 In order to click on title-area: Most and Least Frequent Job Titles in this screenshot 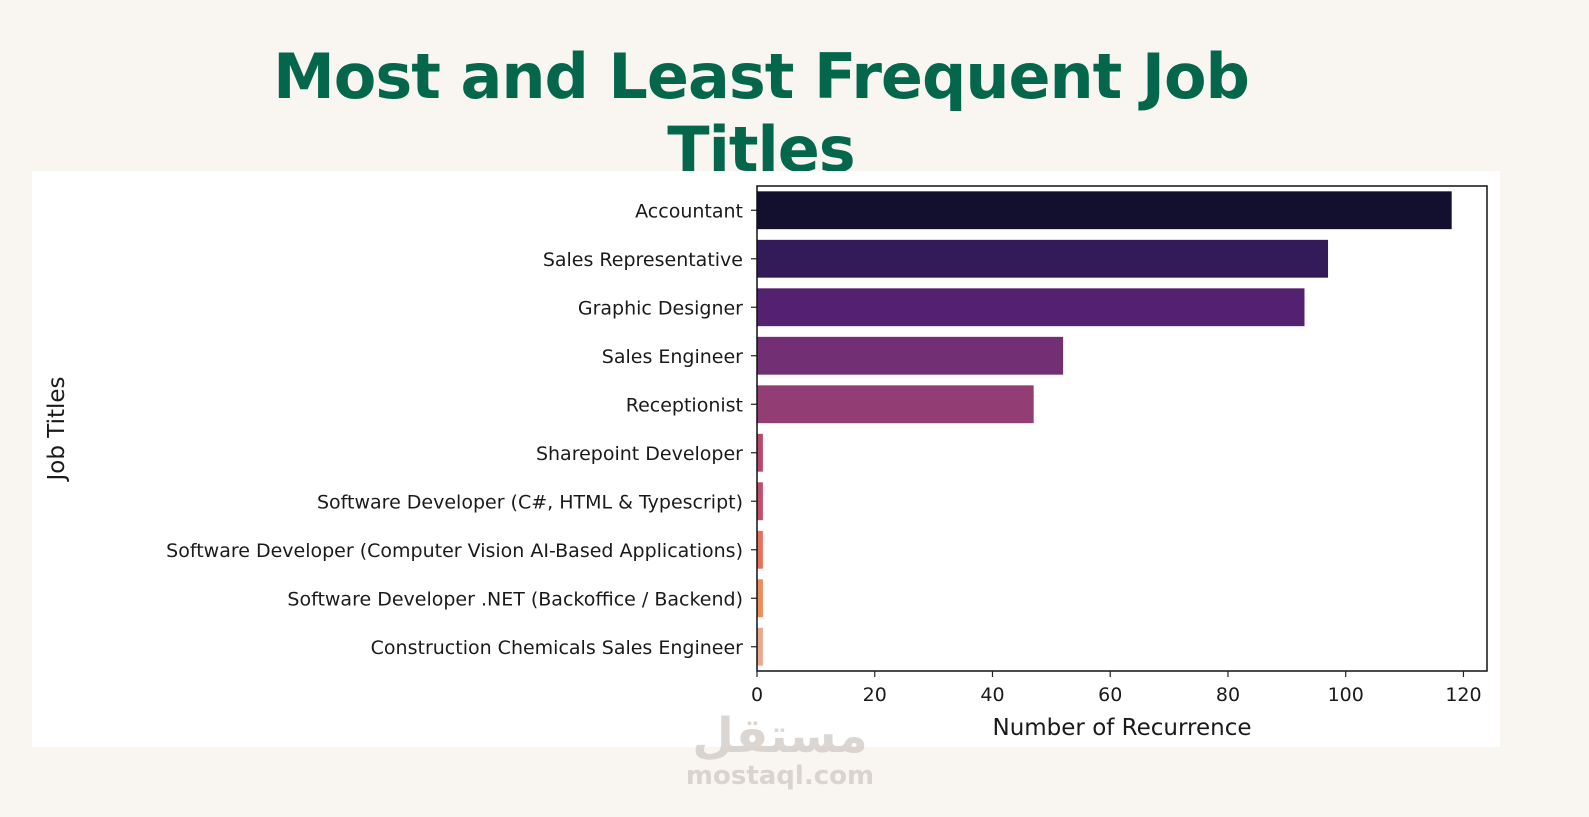, I will do `click(761, 113)`.